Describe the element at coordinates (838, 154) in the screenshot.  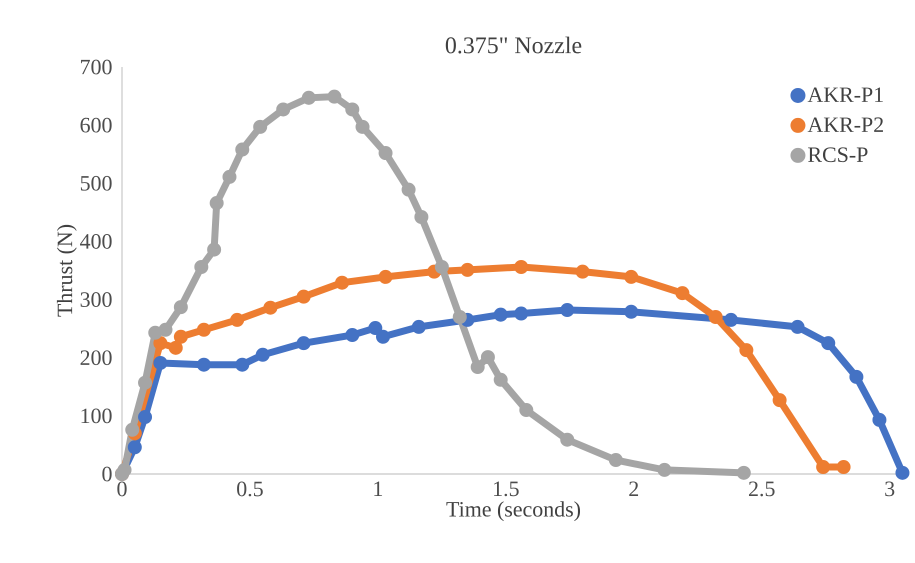
I see `legend-label: RCS-P` at that location.